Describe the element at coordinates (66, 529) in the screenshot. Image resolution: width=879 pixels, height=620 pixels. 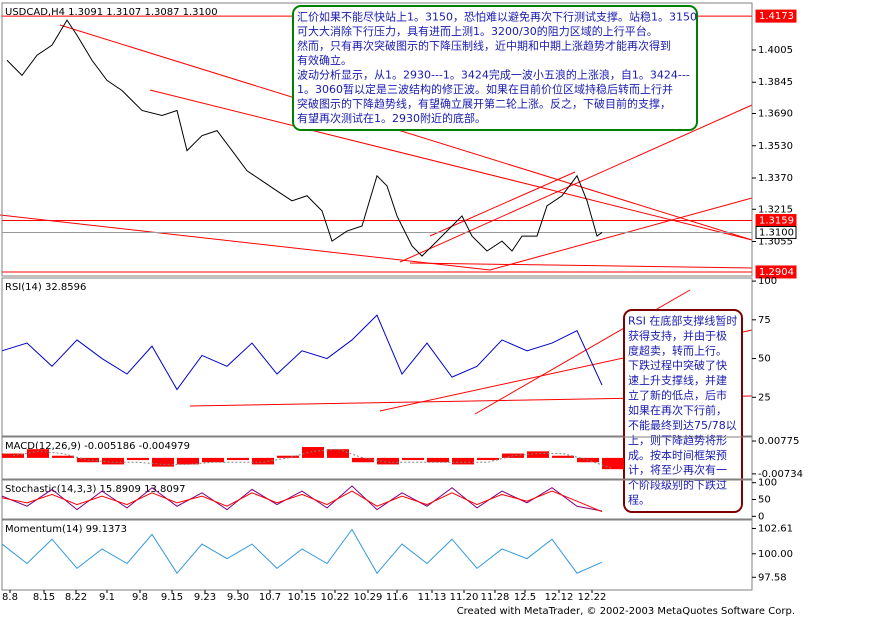
I see `panel-title: Momentum(14) 99.1373` at that location.